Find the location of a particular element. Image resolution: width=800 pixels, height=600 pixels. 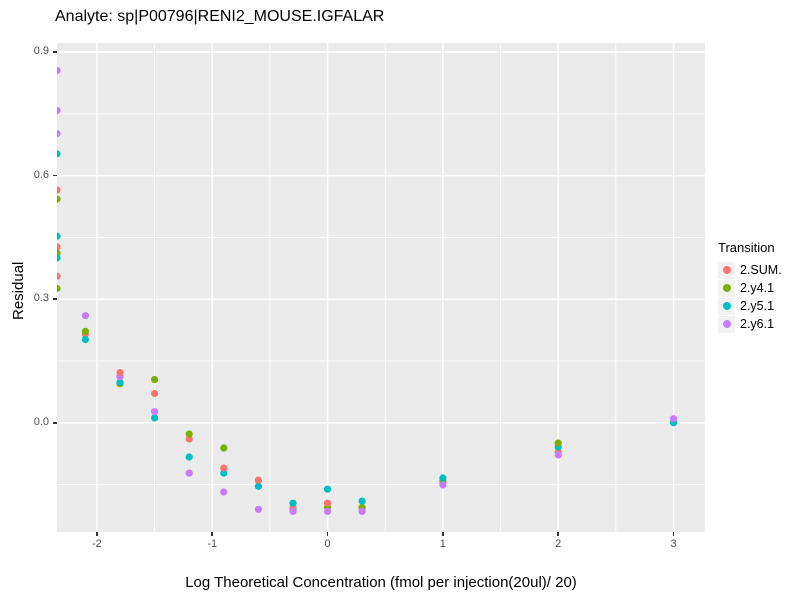

legend: Transition 2.SUM. 2.y4.1 2.y5.1 2.y6.1 is located at coordinates (750, 286).